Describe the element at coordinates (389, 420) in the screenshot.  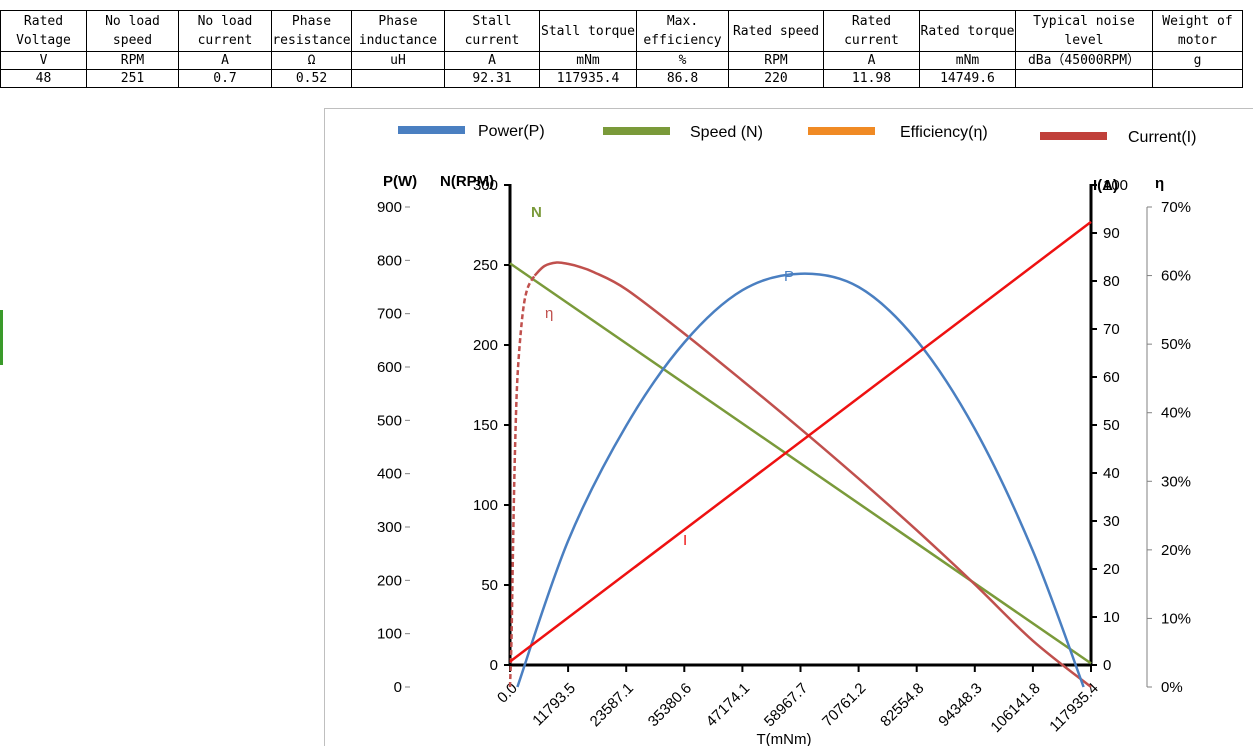
I see `power-tick-label: 500` at that location.